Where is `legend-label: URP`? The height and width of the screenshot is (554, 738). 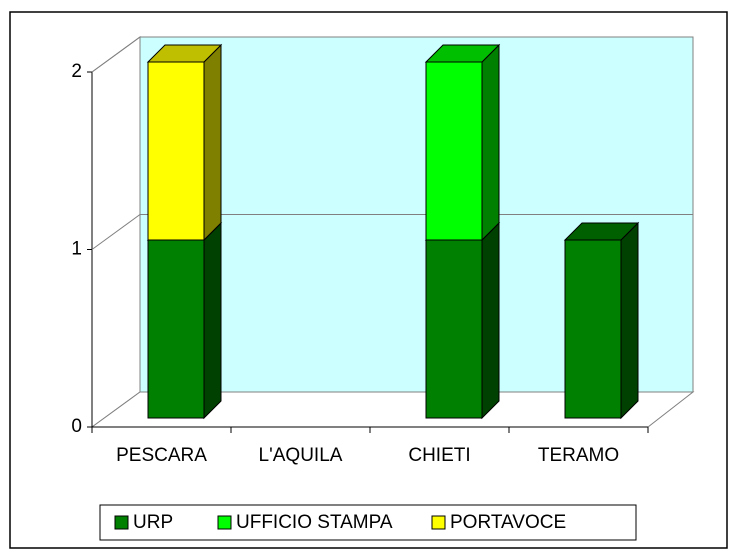 legend-label: URP is located at coordinates (153, 522).